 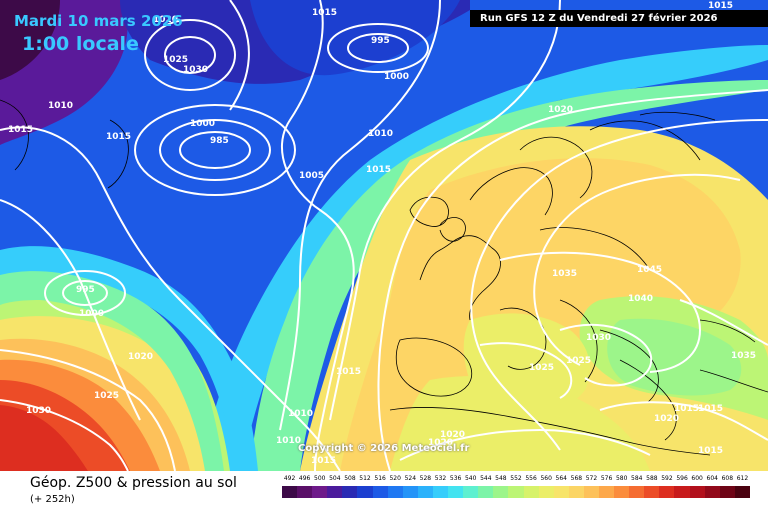 What do you see at coordinates (621, 478) in the screenshot?
I see `color-scale-label: 580` at bounding box center [621, 478].